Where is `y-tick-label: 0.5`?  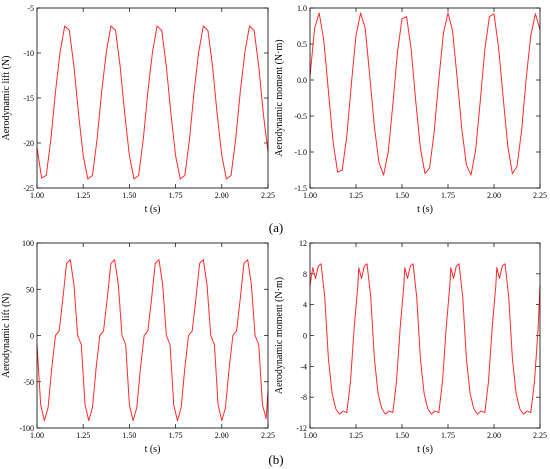 y-tick-label: 0.5 is located at coordinates (302, 44).